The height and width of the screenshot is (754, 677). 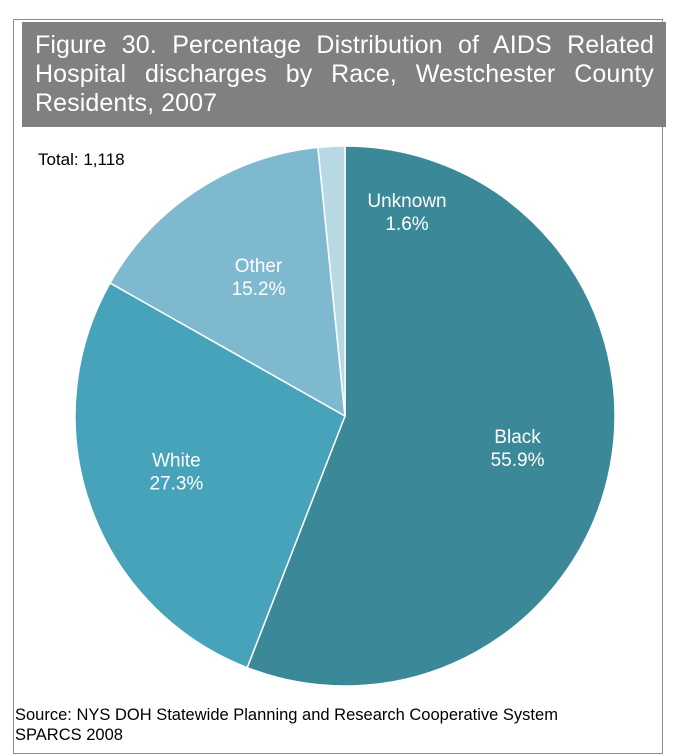 What do you see at coordinates (227, 282) in the screenshot?
I see `pie-slice-other` at bounding box center [227, 282].